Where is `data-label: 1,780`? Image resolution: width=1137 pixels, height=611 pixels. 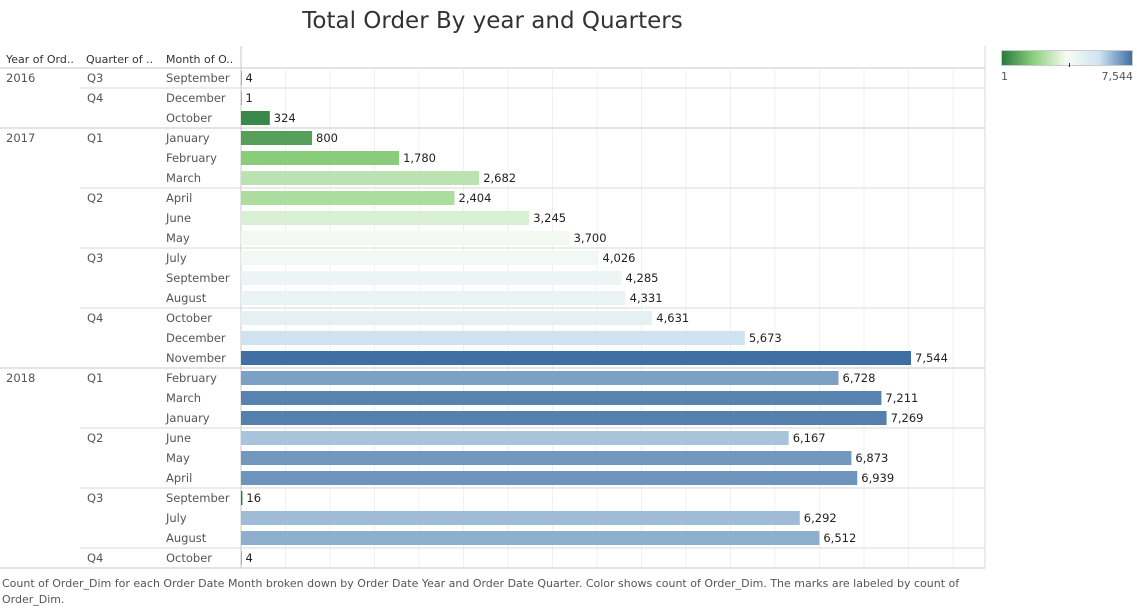
data-label: 1,780 is located at coordinates (419, 158).